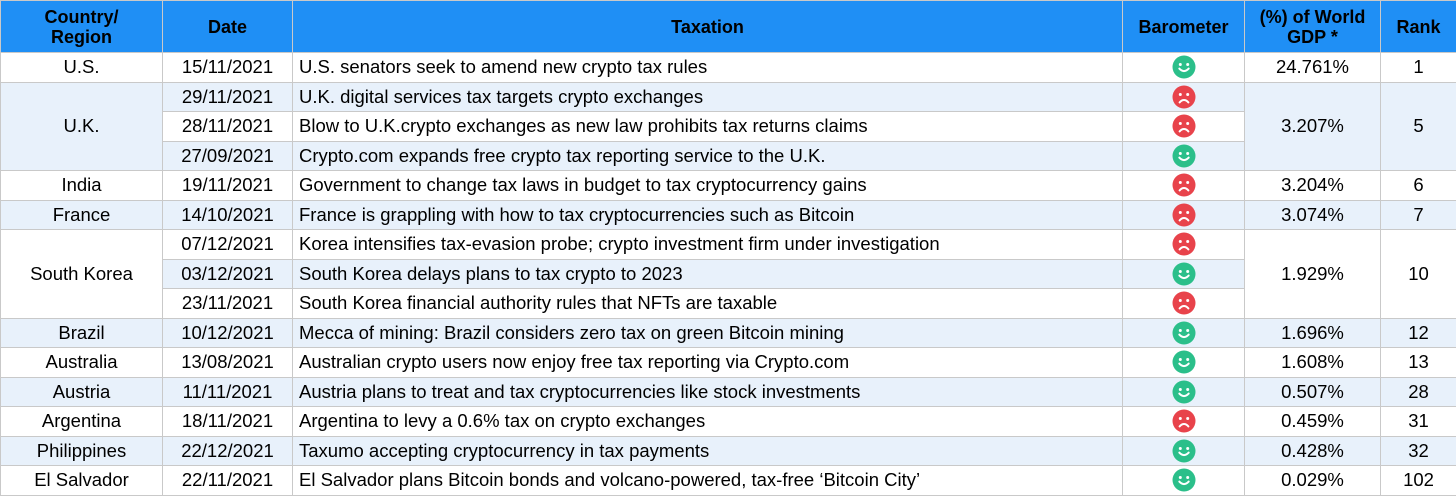 Image resolution: width=1456 pixels, height=499 pixels. Describe the element at coordinates (227, 185) in the screenshot. I see `date-cell: 19/11/2021` at that location.